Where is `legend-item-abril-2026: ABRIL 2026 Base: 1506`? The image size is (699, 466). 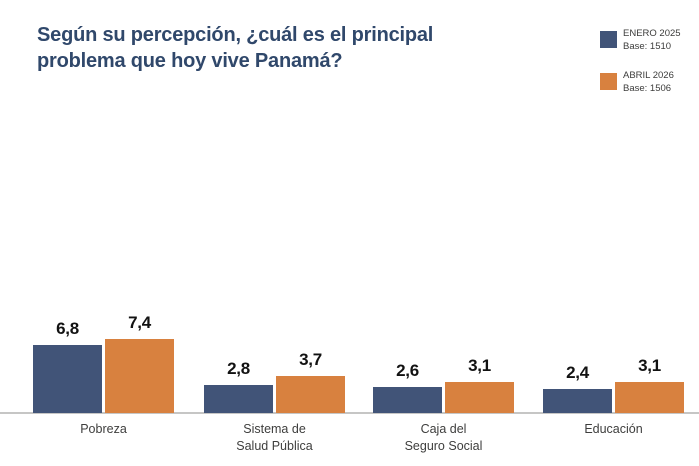
legend-item-abril-2026: ABRIL 2026 Base: 1506 is located at coordinates (640, 82).